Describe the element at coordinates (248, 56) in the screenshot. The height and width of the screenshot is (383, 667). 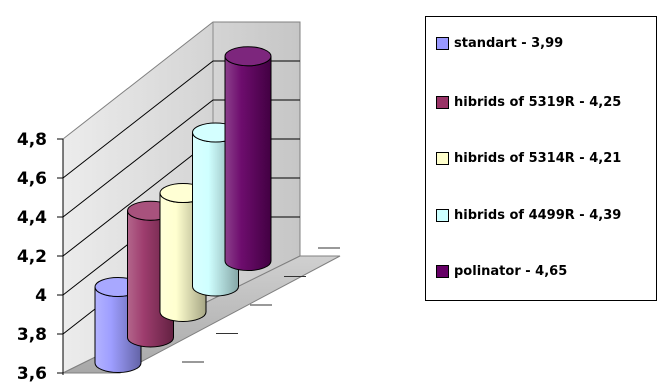
I see `bar-top` at that location.